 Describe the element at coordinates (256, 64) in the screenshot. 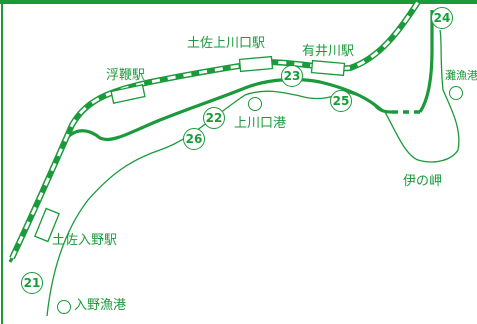

I see `station-tosa-kamikawaguchi-platform` at that location.